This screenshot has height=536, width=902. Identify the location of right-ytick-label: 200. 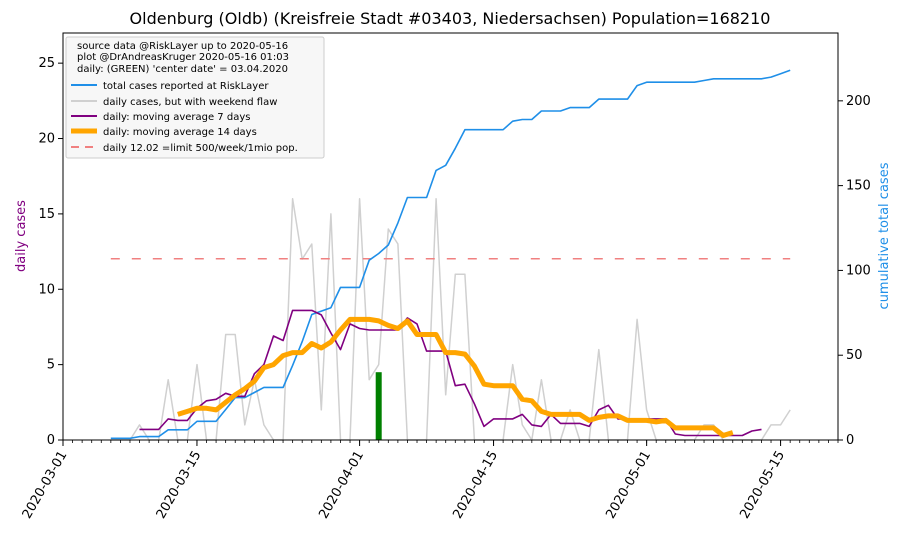
(858, 101).